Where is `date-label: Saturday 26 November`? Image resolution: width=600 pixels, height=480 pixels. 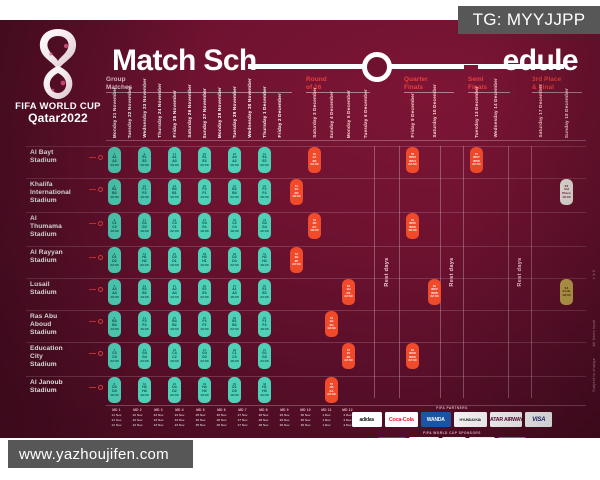
date-label: Saturday 26 November is located at coordinates (189, 111).